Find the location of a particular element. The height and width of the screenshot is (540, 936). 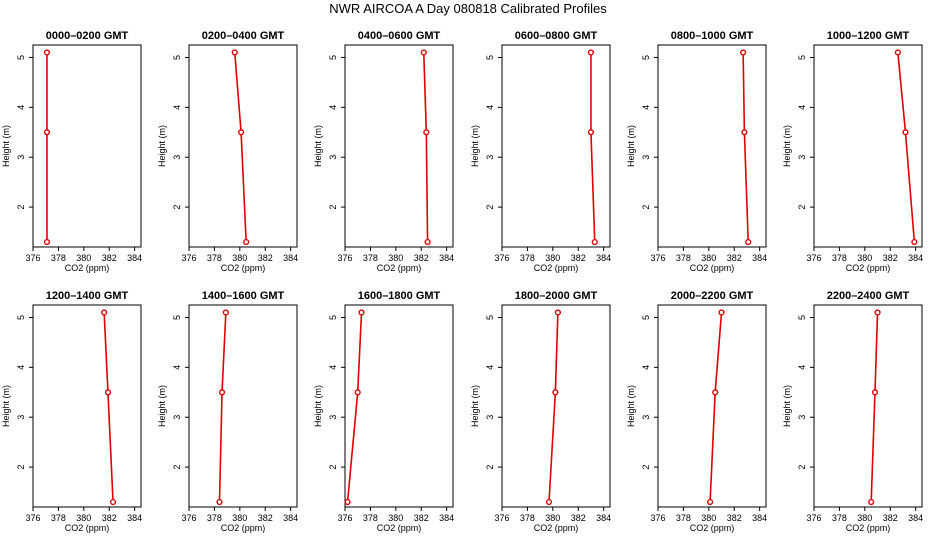

panel-title: 0400–0600 GMT is located at coordinates (399, 36).